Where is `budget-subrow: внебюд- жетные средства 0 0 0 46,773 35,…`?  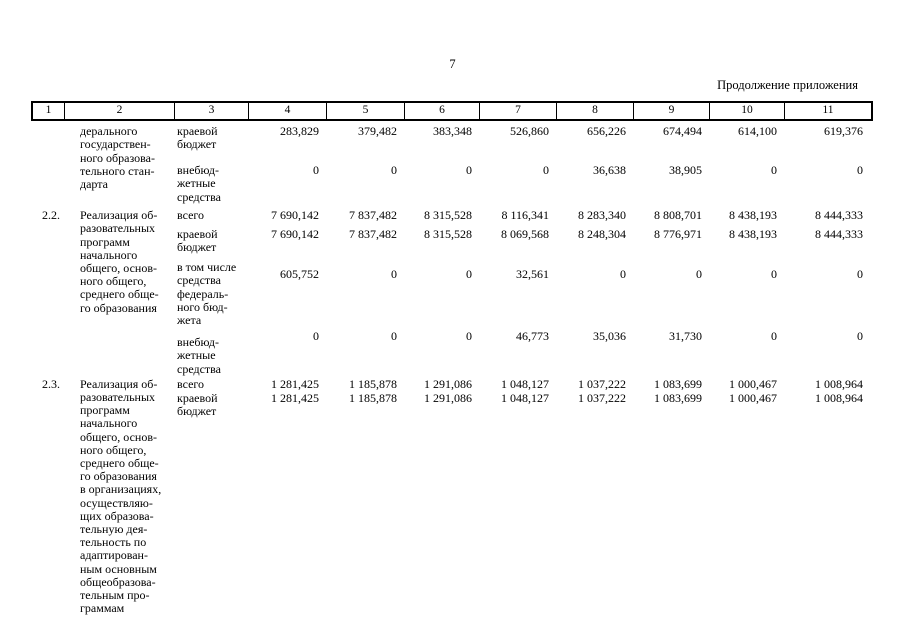
budget-subrow: внебюд- жетные средства 0 0 0 46,773 35,… is located at coordinates (523, 353).